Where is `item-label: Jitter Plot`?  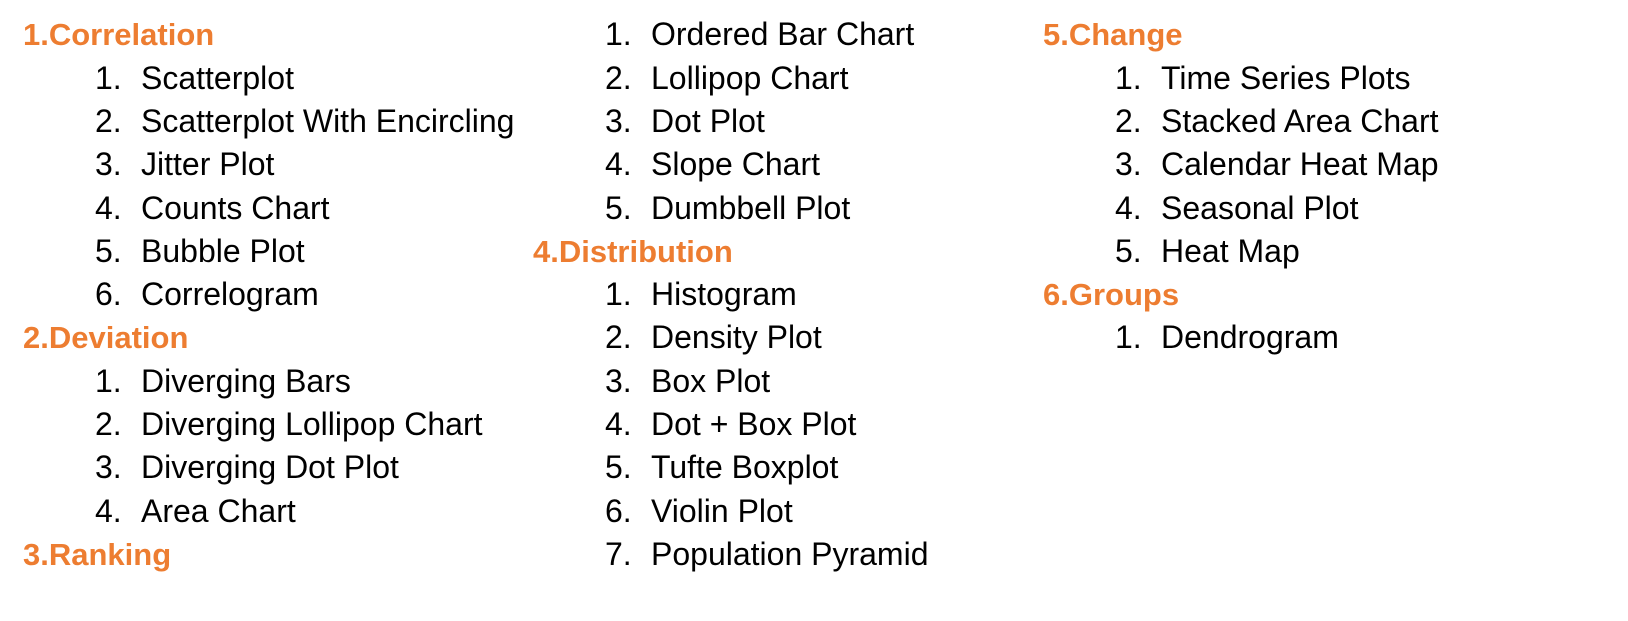
item-label: Jitter Plot is located at coordinates (208, 164).